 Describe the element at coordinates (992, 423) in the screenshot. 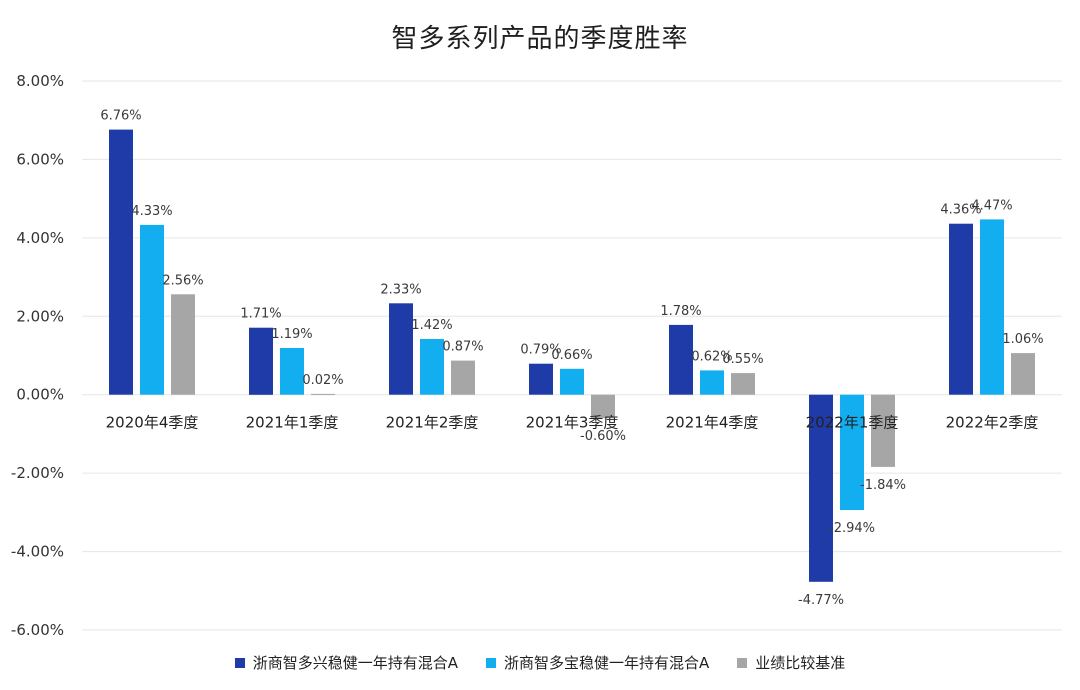

I see `x-category-label: 2022年2季度` at that location.